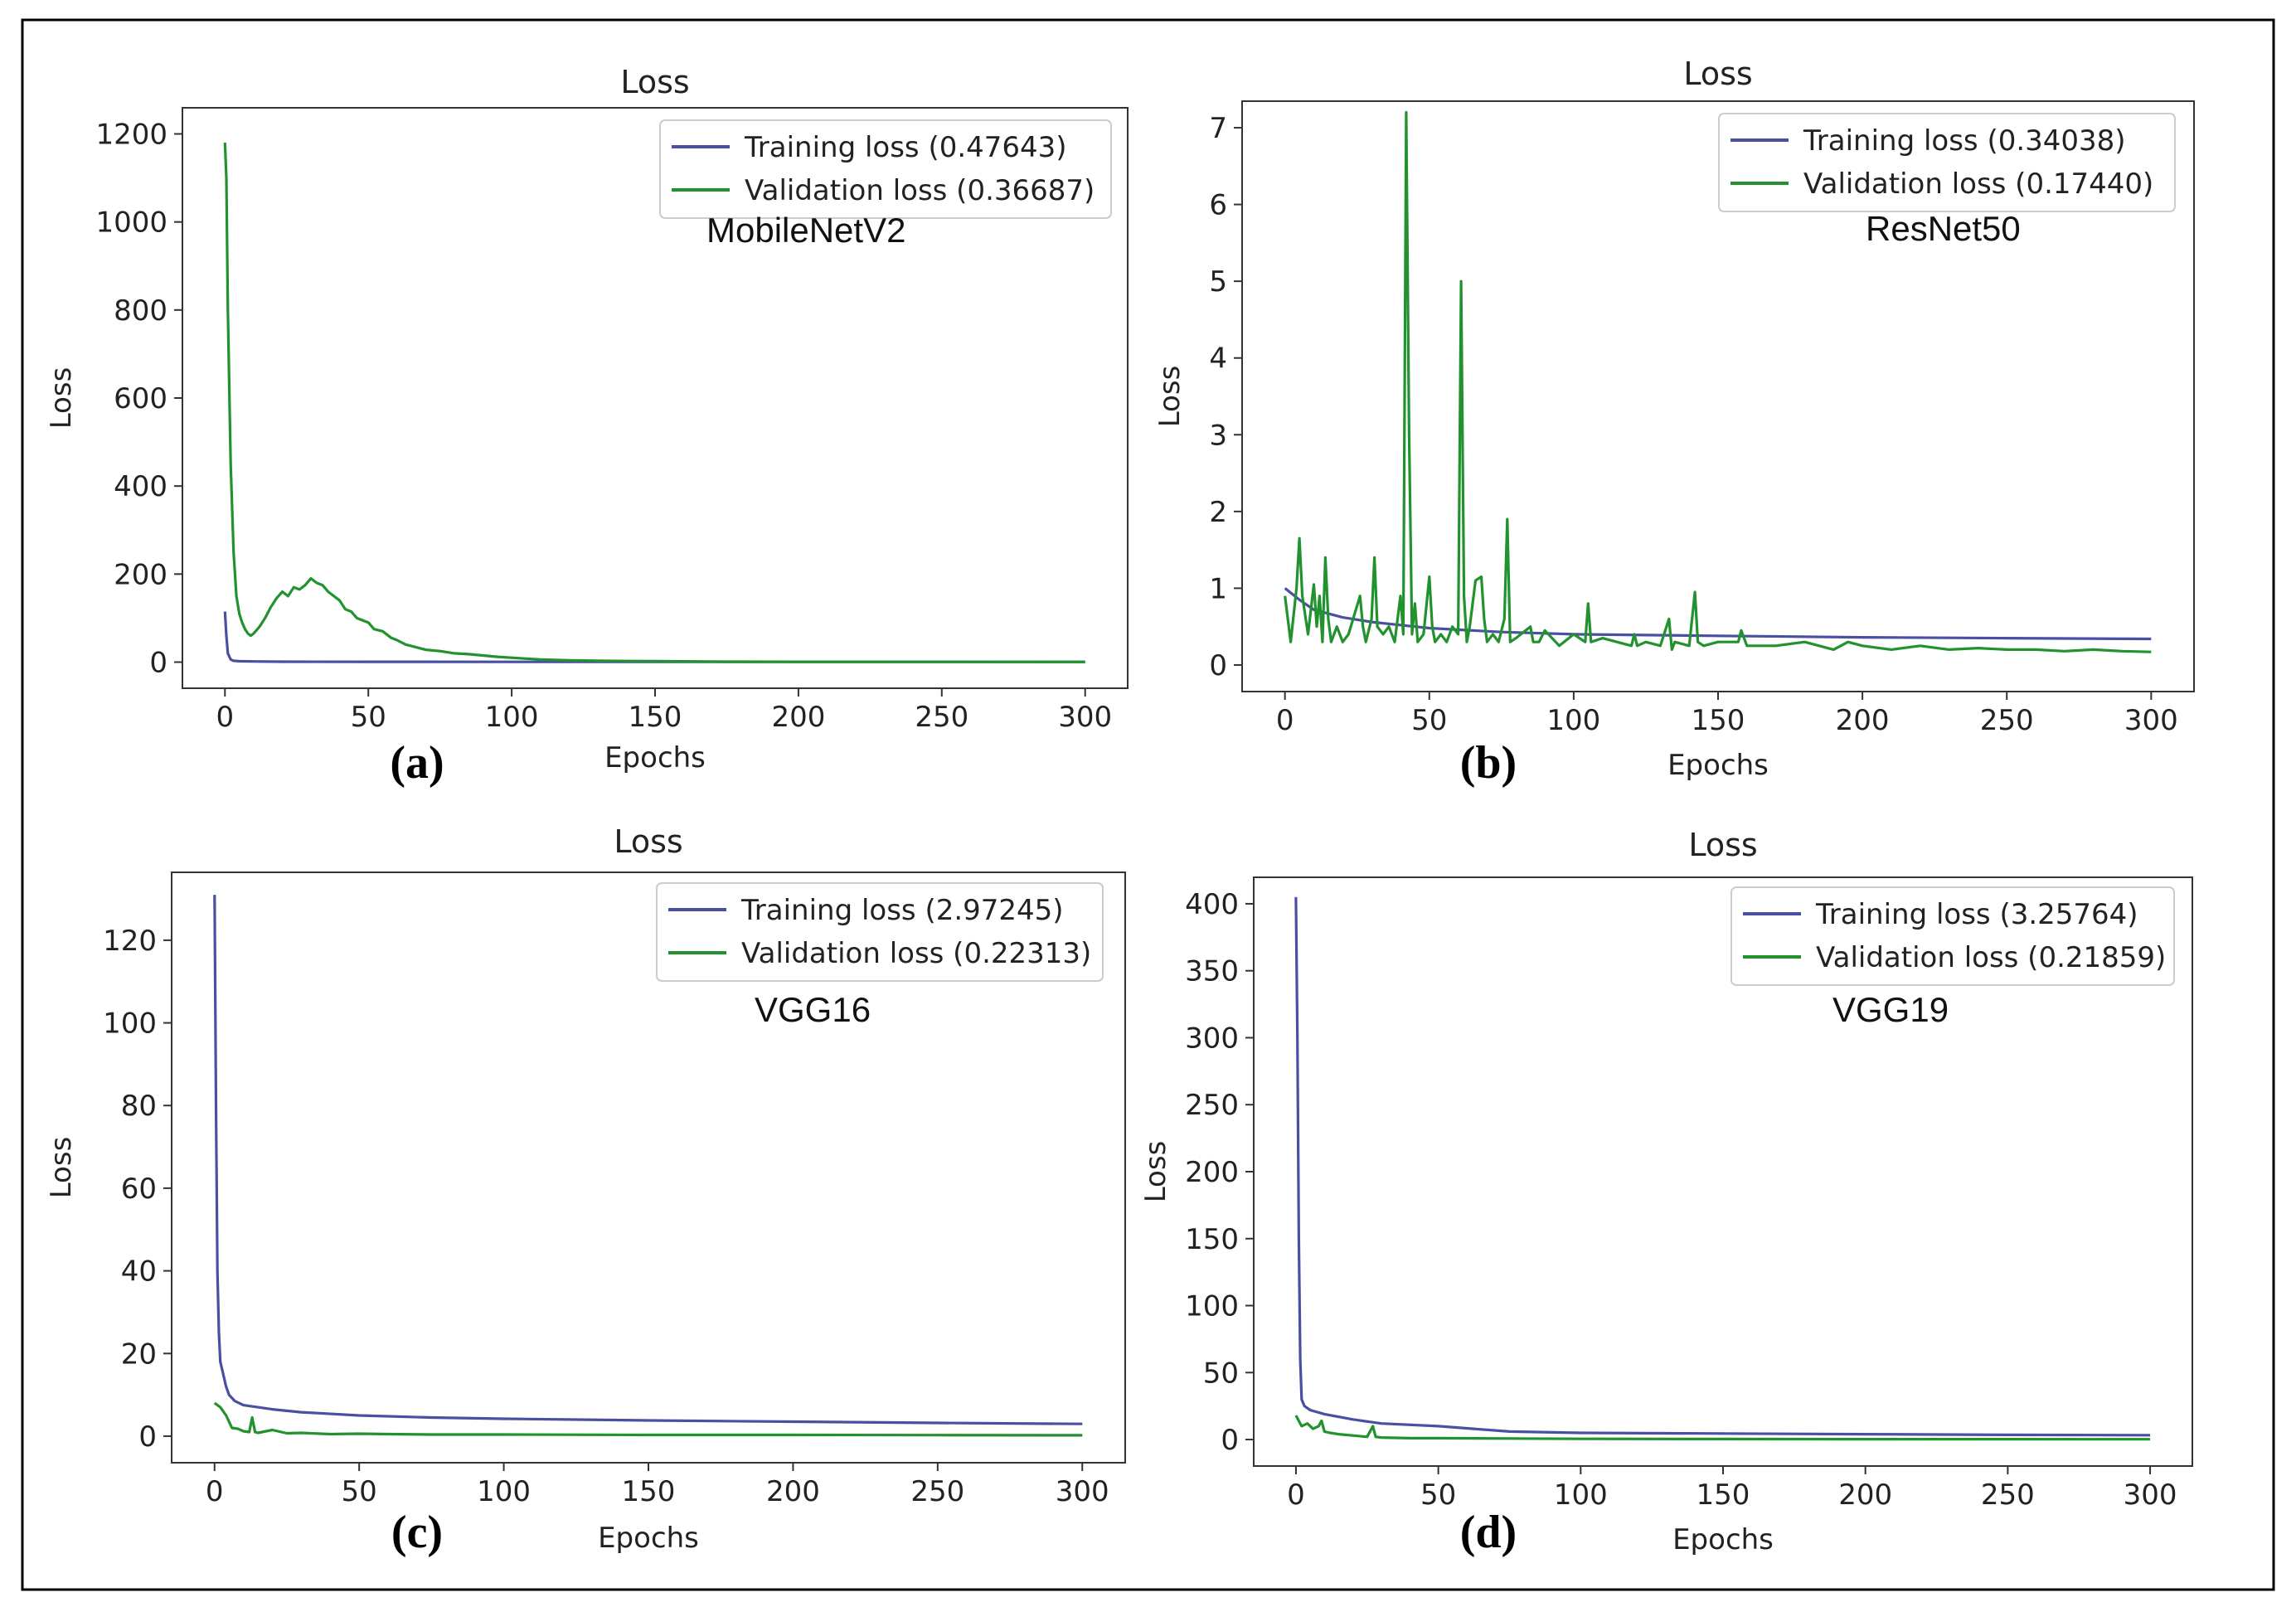 This screenshot has width=2296, height=1607. What do you see at coordinates (902, 910) in the screenshot?
I see `training-legend-label: Training loss (2.97245)` at bounding box center [902, 910].